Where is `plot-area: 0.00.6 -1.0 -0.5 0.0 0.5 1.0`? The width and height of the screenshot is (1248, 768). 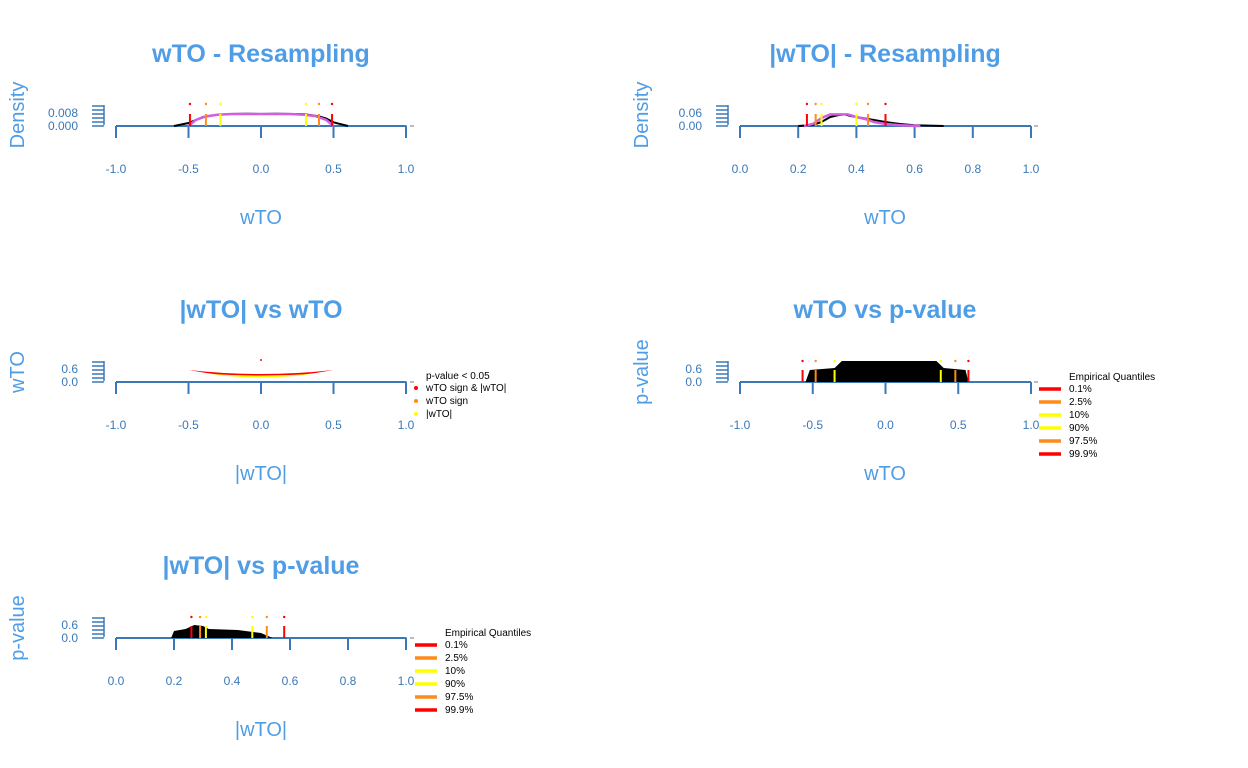
plot-area: 0.00.6 -1.0 -0.5 0.0 0.5 1.0 is located at coordinates (863, 395).